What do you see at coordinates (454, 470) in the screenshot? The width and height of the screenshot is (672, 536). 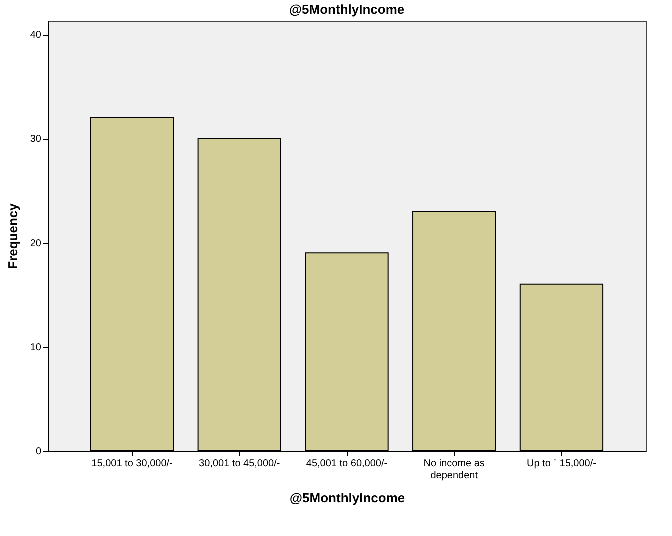 I see `x-tick-label: No income as dependent` at bounding box center [454, 470].